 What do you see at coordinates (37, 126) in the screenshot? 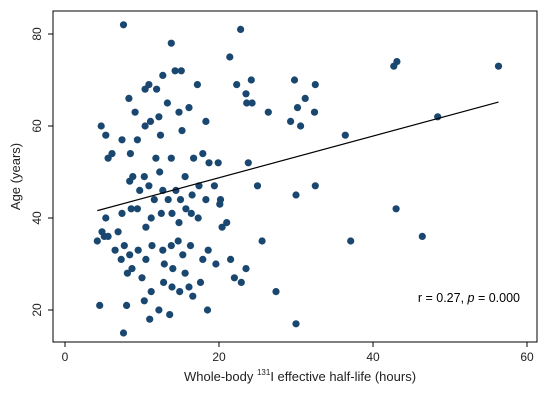
I see `y-tick-label: 60` at bounding box center [37, 126].